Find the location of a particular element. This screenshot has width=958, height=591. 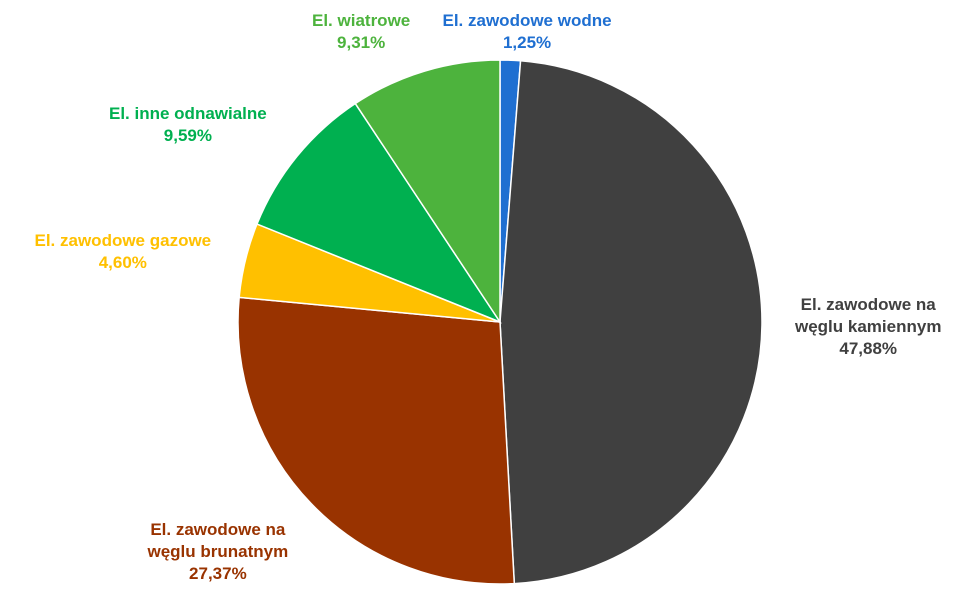

slice-label: El. zawodowe na węglu kamiennym 47,88% is located at coordinates (868, 327).